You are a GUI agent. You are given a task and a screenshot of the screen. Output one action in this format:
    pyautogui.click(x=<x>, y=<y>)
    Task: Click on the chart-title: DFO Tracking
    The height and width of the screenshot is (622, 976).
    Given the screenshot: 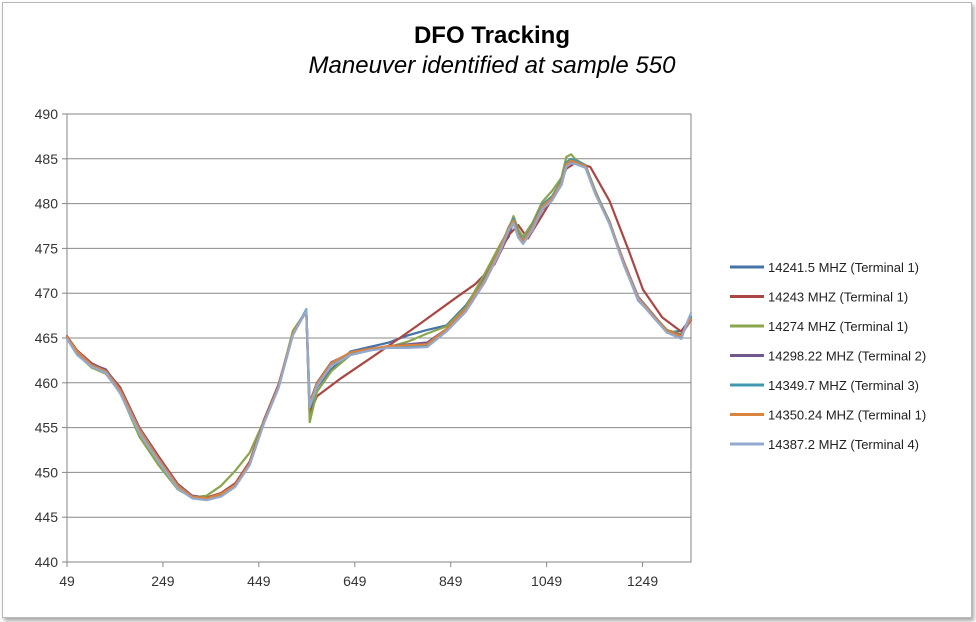 What is the action you would take?
    pyautogui.click(x=492, y=35)
    